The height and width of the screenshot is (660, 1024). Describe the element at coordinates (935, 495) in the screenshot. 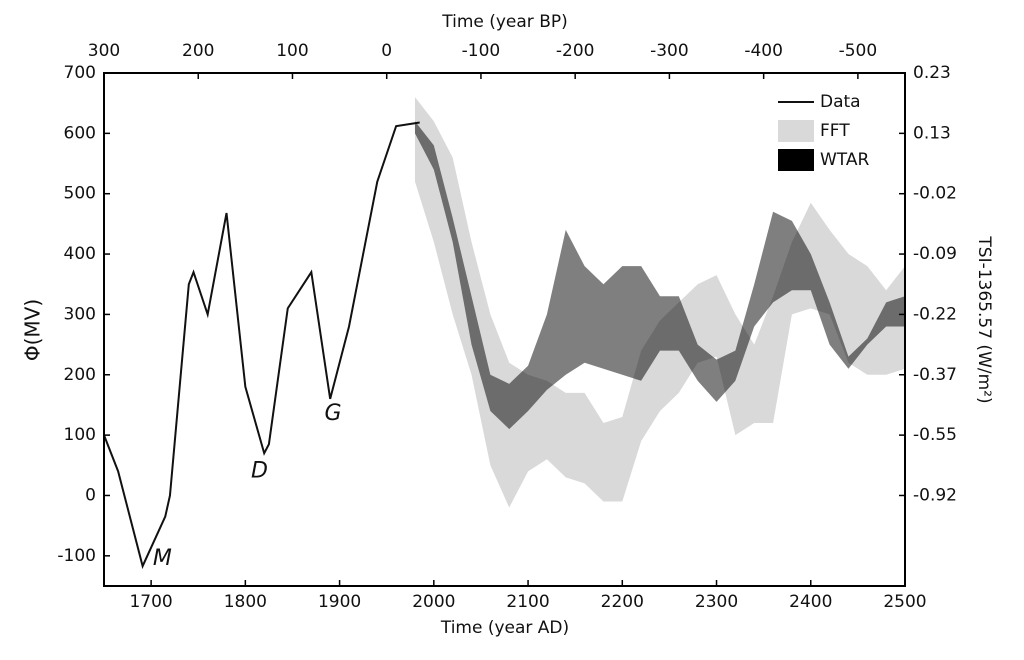

I see `y2-tick-label: -0.92` at that location.